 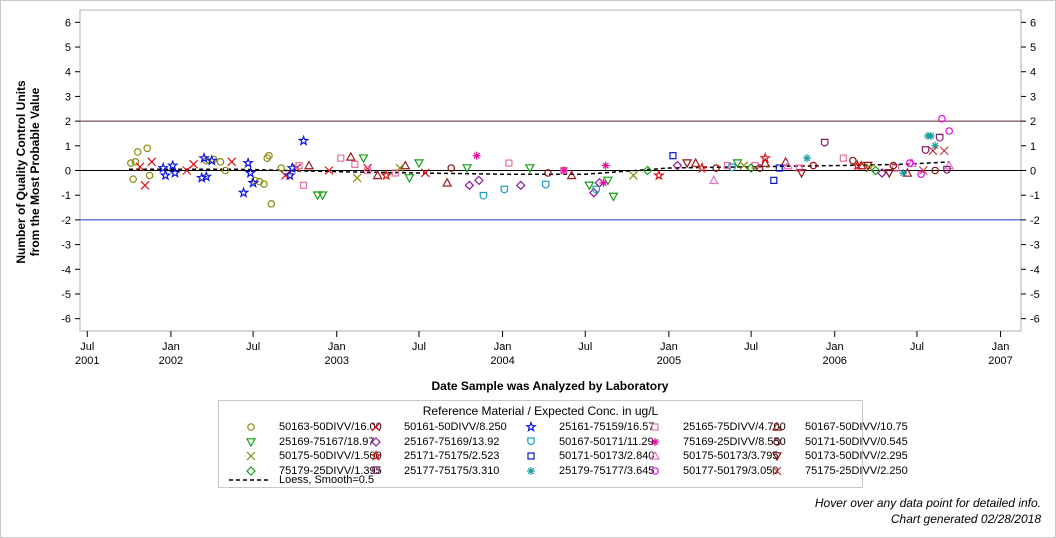 What do you see at coordinates (251, 471) in the screenshot?
I see `legend-marker-diamond-icon` at bounding box center [251, 471].